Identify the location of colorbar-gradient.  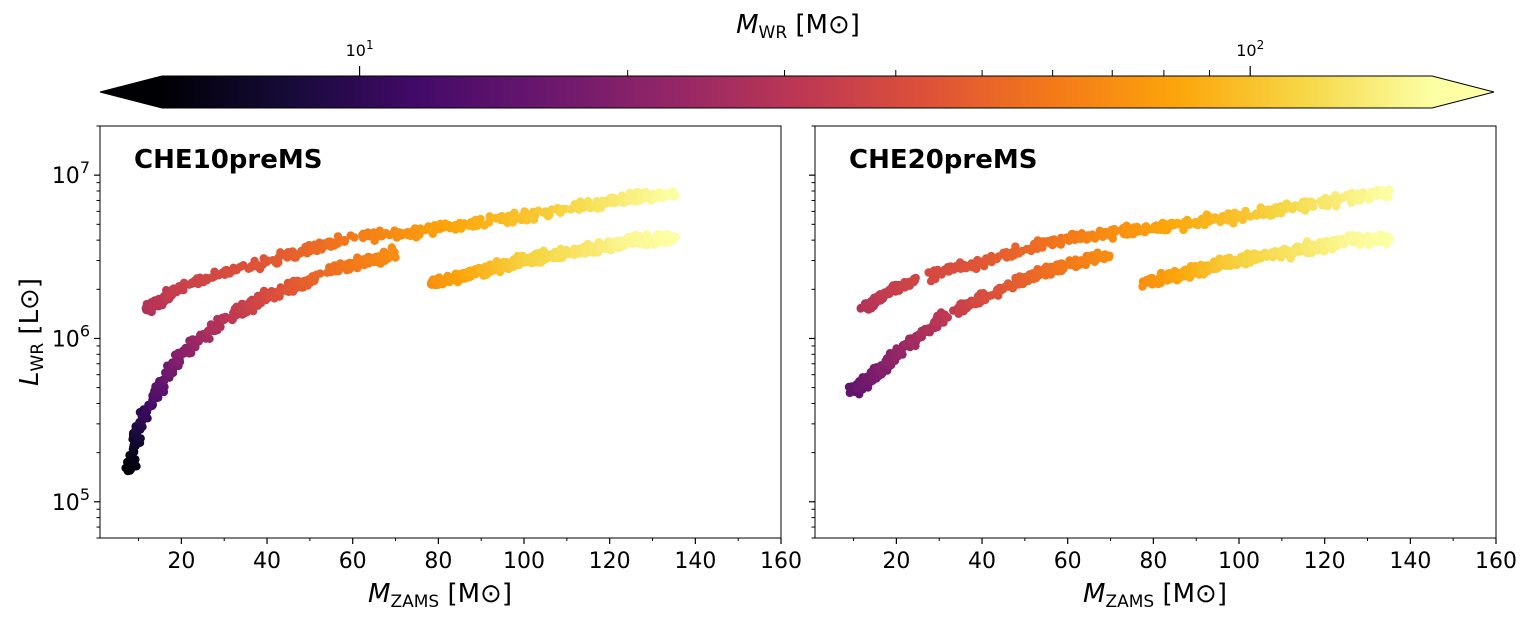
(797, 92).